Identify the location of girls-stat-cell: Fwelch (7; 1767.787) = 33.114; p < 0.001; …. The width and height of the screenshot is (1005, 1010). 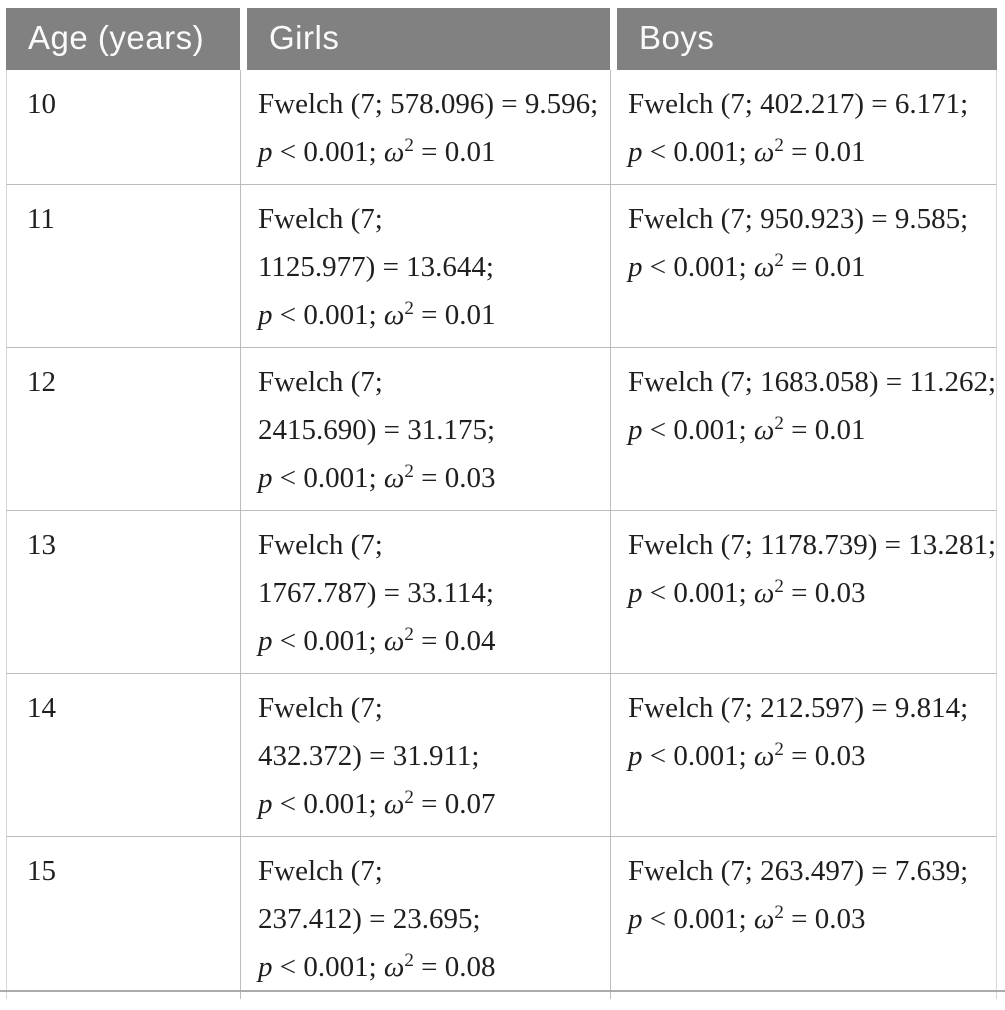
(425, 592).